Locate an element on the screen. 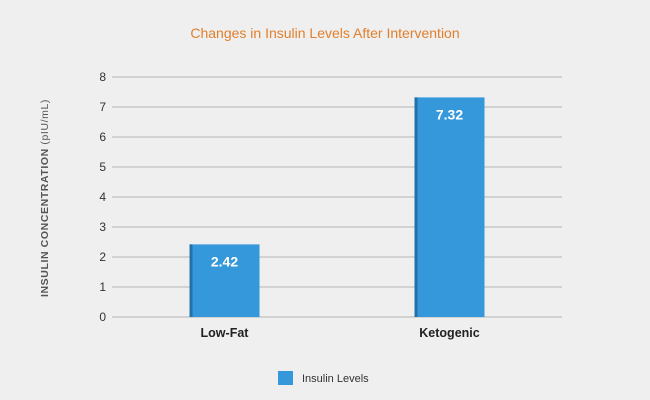 This screenshot has height=400, width=650. legend-label: Insulin Levels is located at coordinates (335, 379).